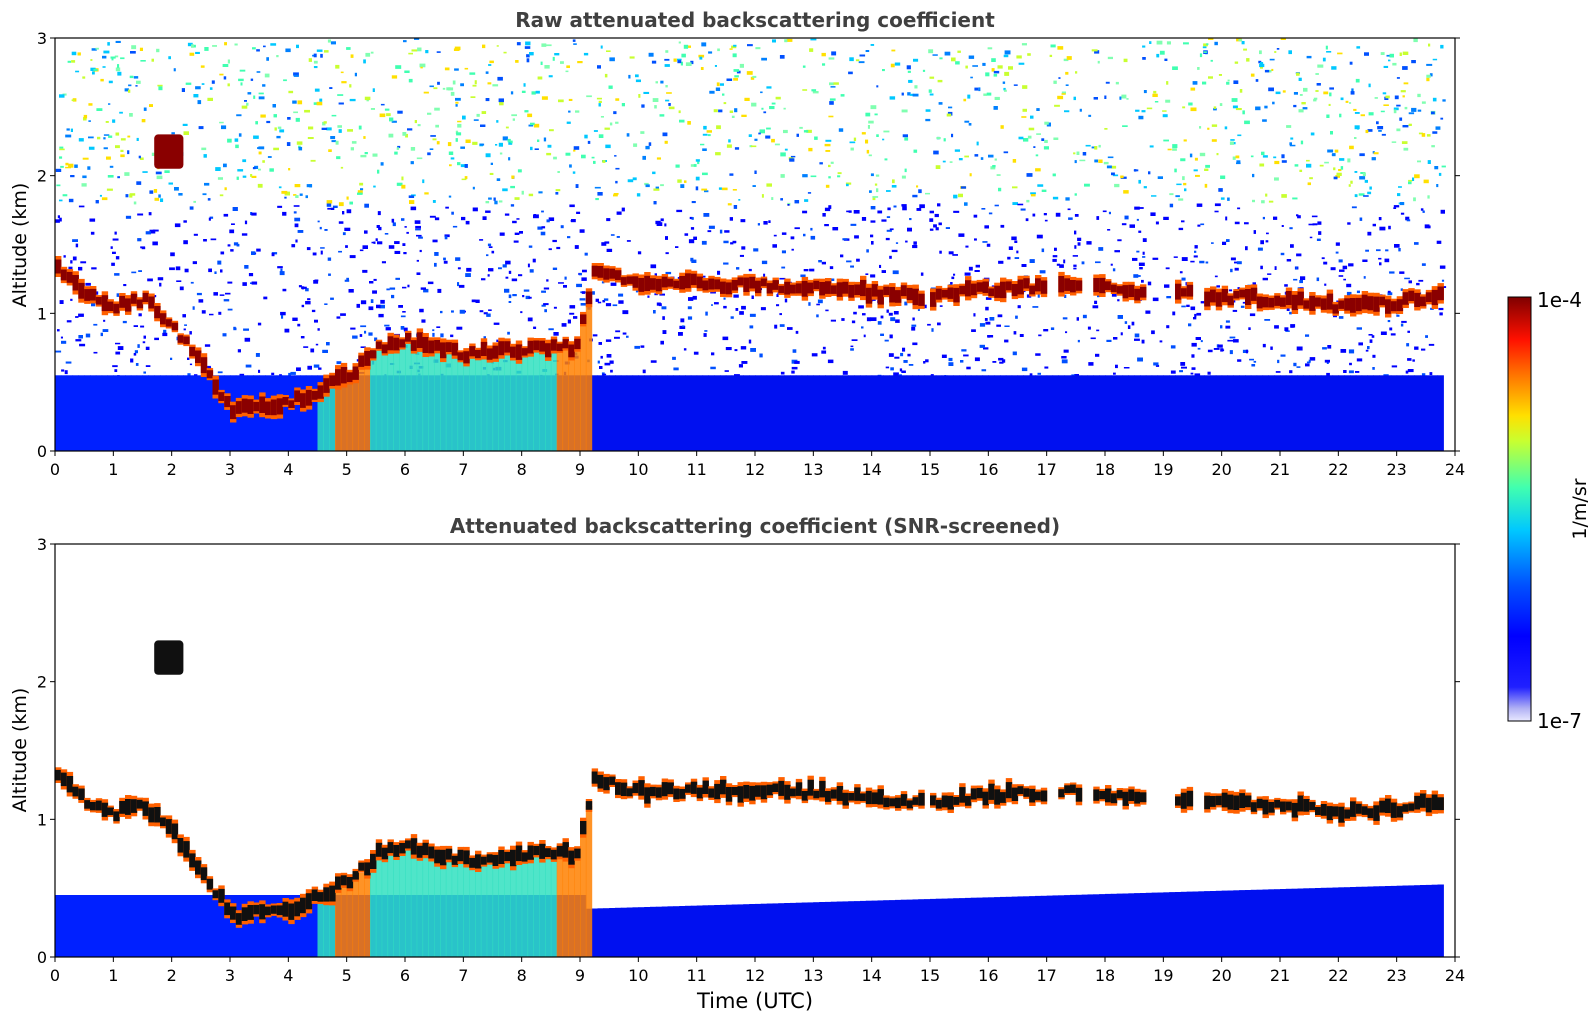 The height and width of the screenshot is (1020, 1595). I want to click on x-tick-label: 3, so click(230, 975).